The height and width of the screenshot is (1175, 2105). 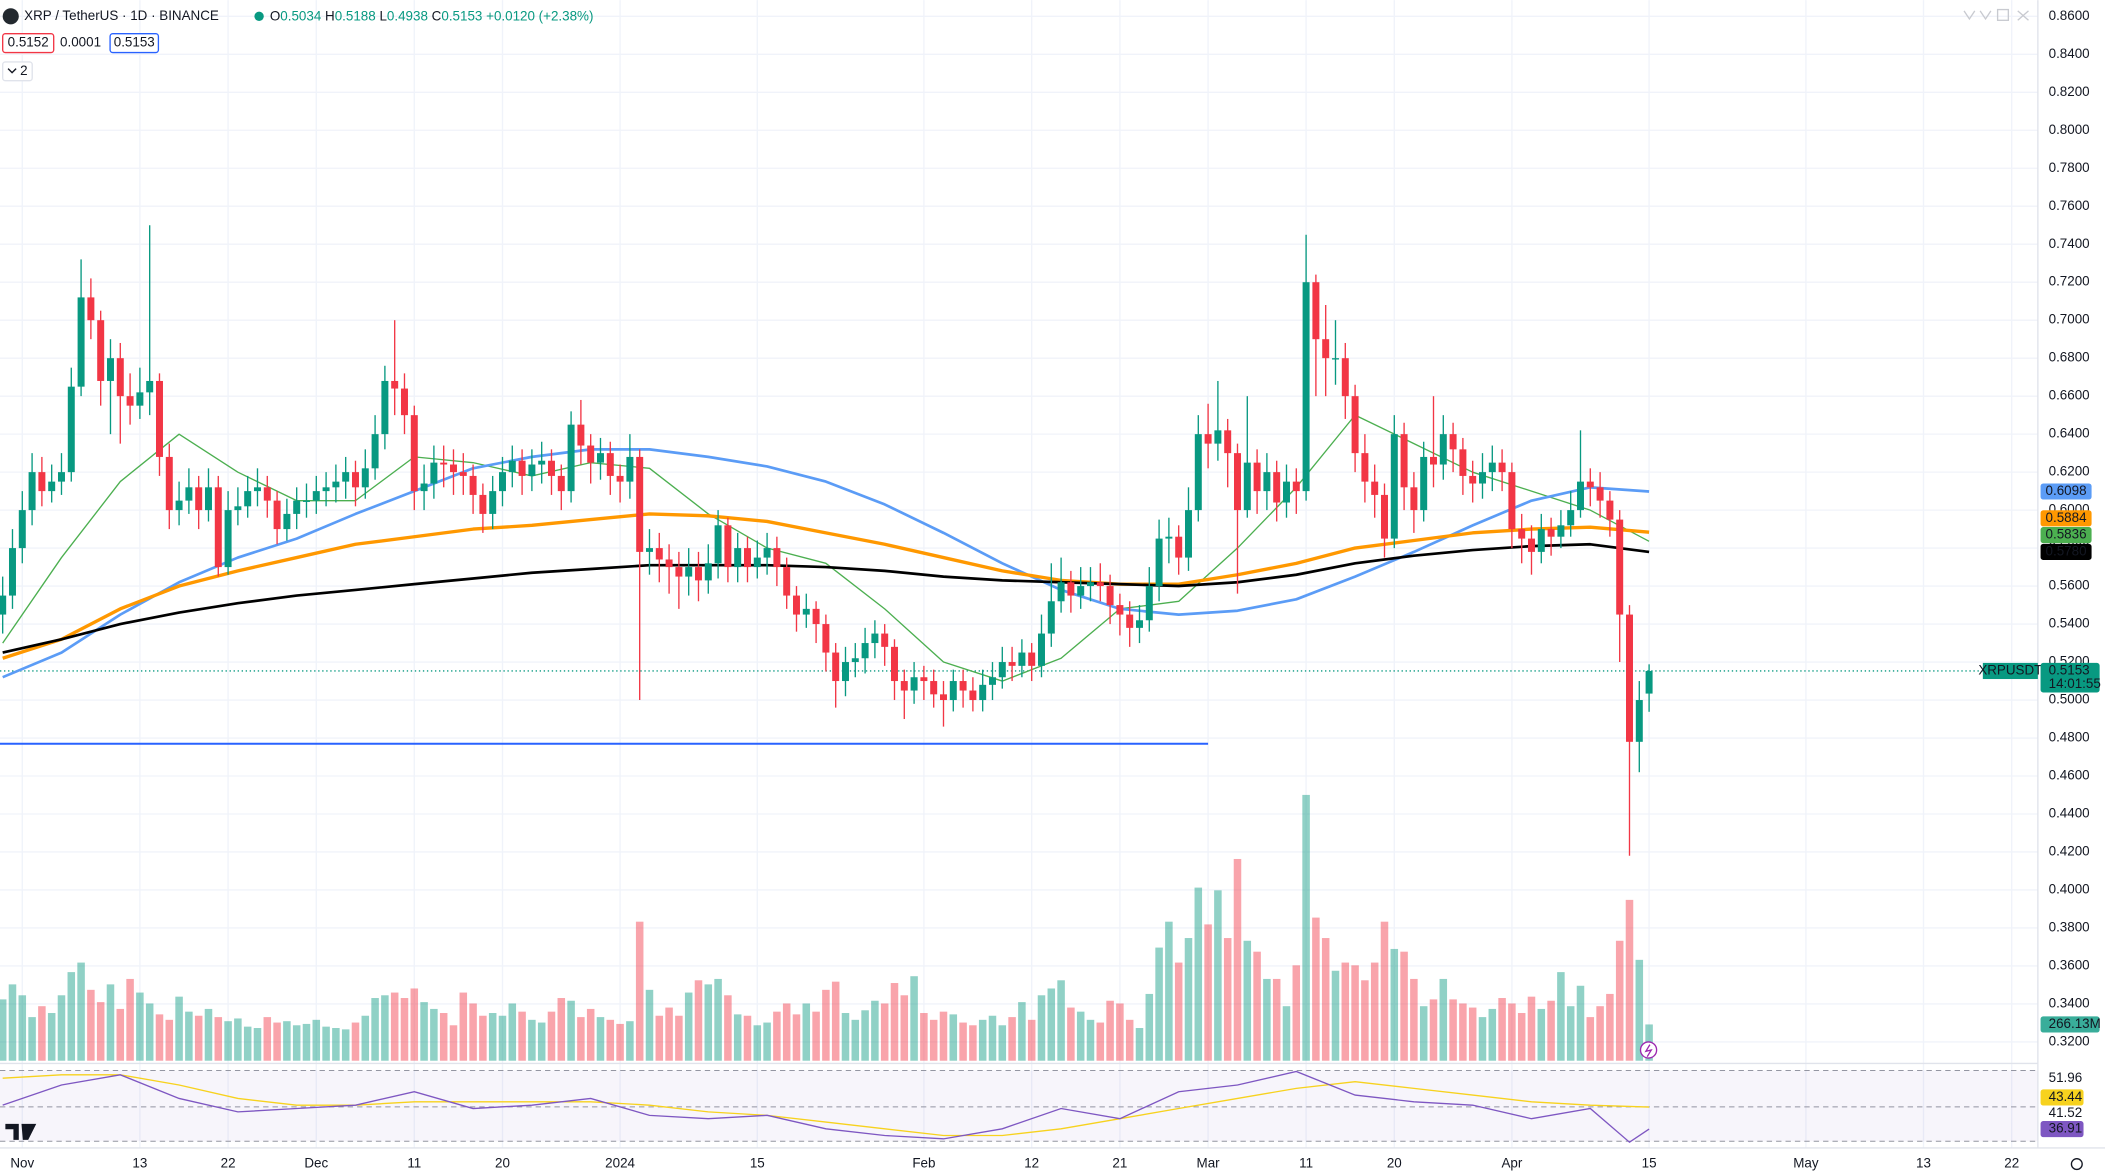 I want to click on rsi-tag, so click(x=2062, y=1129).